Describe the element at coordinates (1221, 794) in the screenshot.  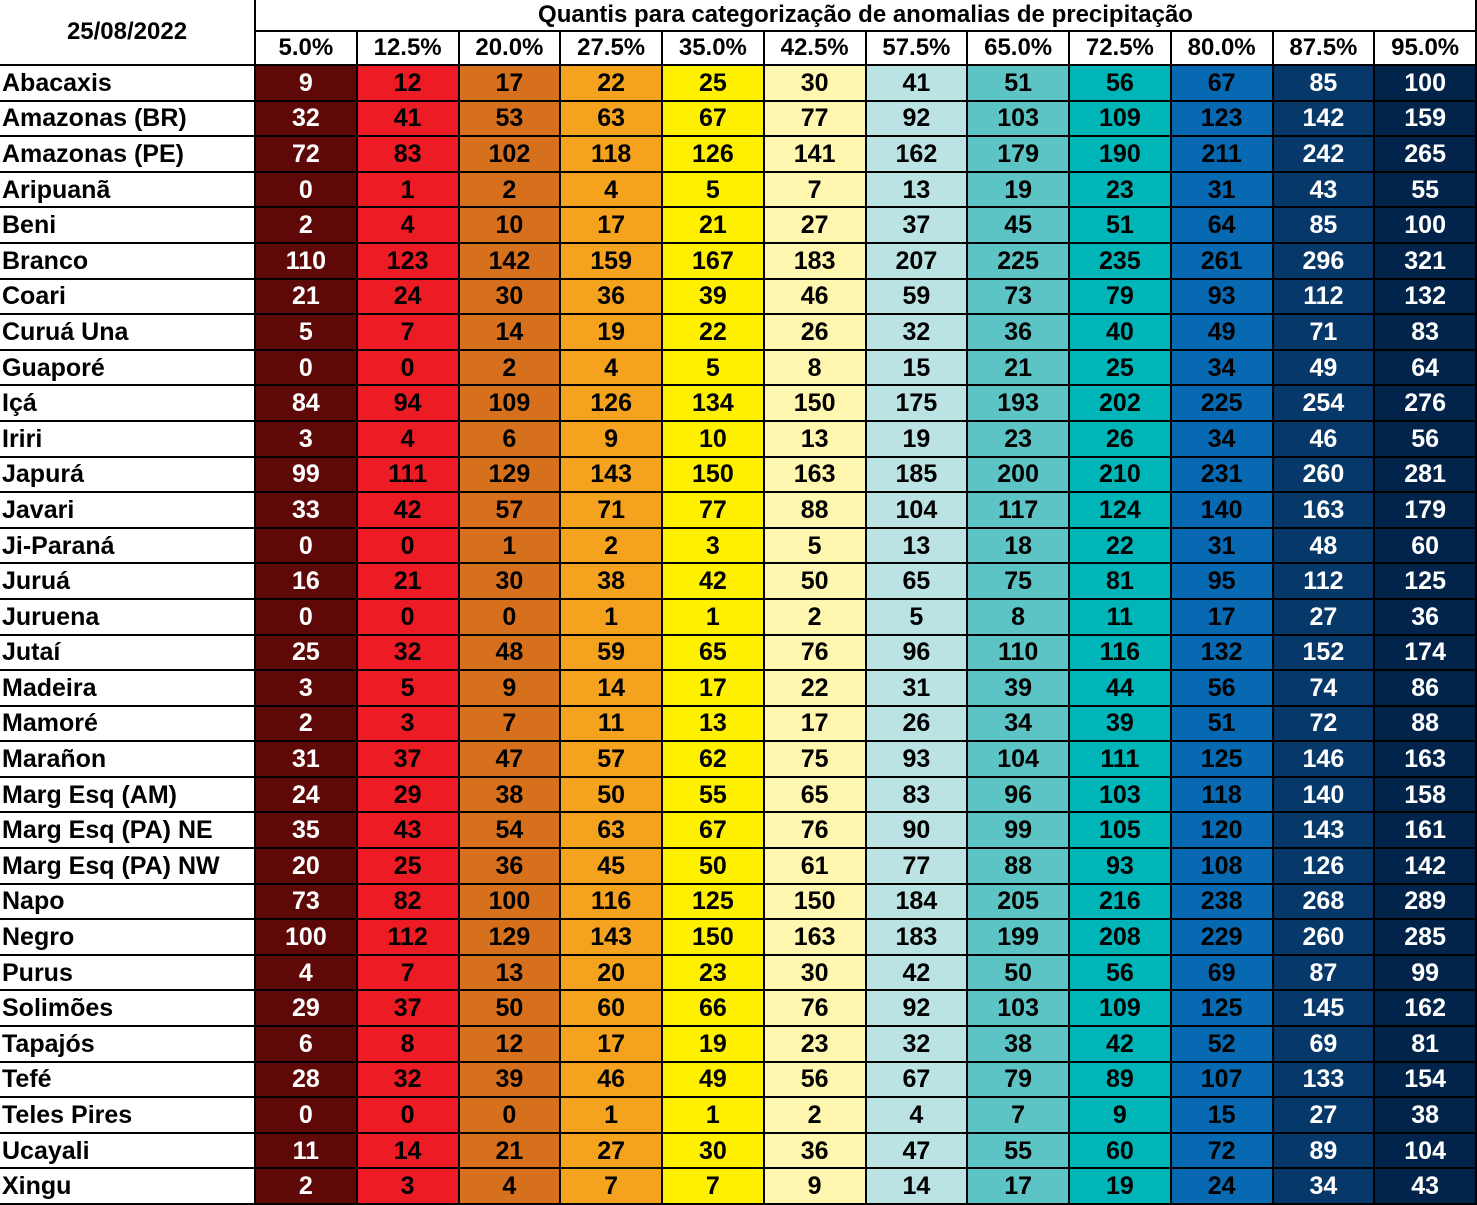
I see `quantile-cell: 118` at that location.